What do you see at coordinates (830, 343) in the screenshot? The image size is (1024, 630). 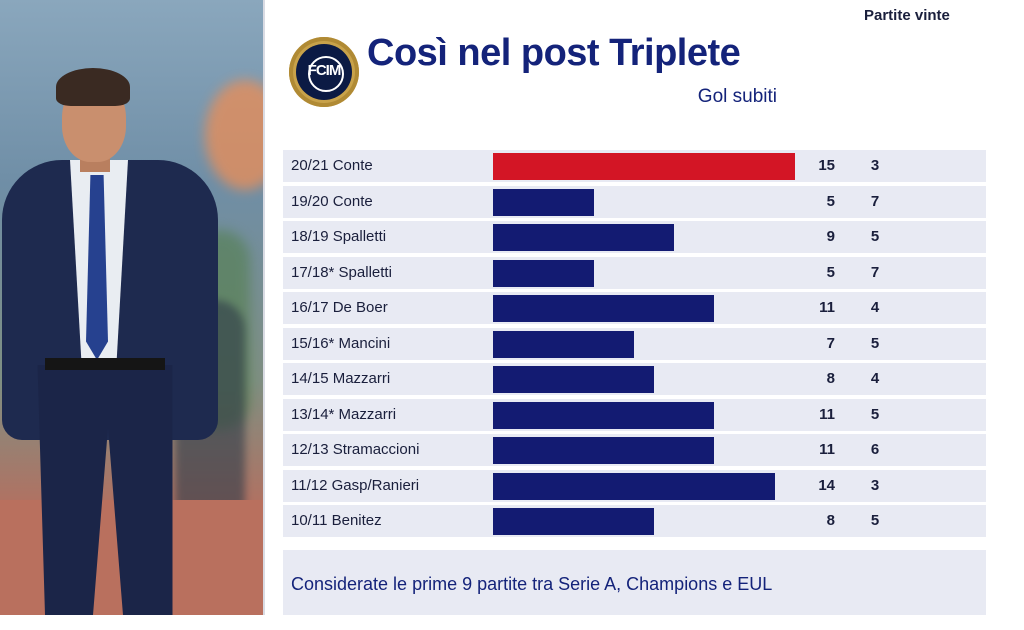 I see `value-label-goals: 7` at bounding box center [830, 343].